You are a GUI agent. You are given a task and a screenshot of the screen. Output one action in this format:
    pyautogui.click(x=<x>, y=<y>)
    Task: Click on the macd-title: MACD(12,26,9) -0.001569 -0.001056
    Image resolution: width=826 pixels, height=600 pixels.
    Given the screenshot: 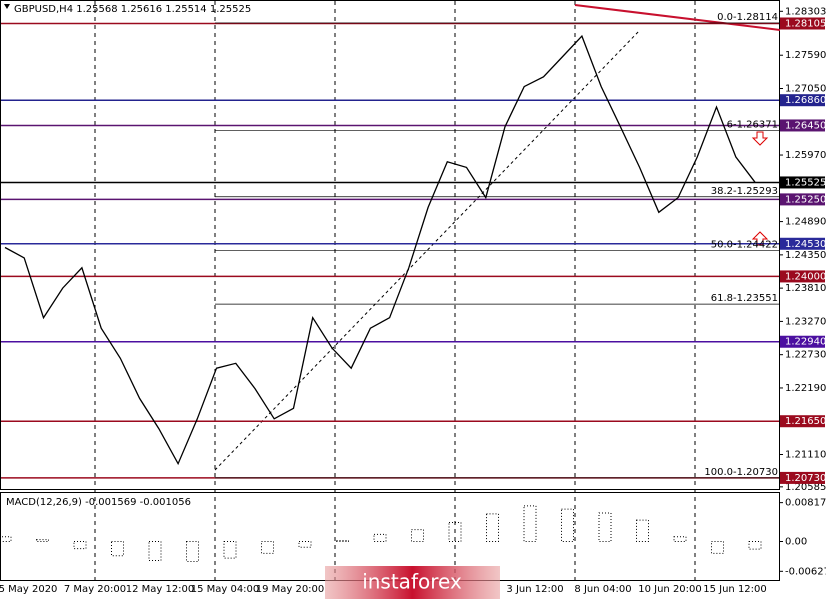 What is the action you would take?
    pyautogui.click(x=98, y=502)
    